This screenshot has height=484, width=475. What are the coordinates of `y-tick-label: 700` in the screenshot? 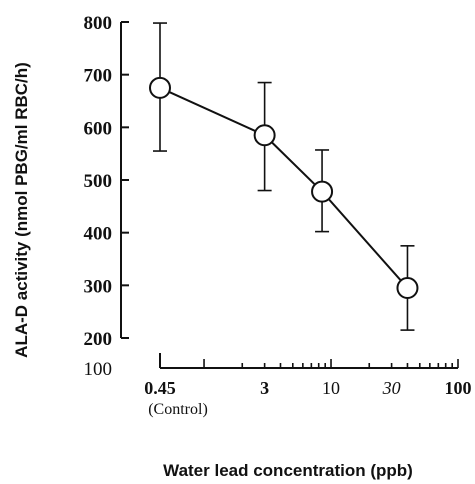 It's located at (98, 76).